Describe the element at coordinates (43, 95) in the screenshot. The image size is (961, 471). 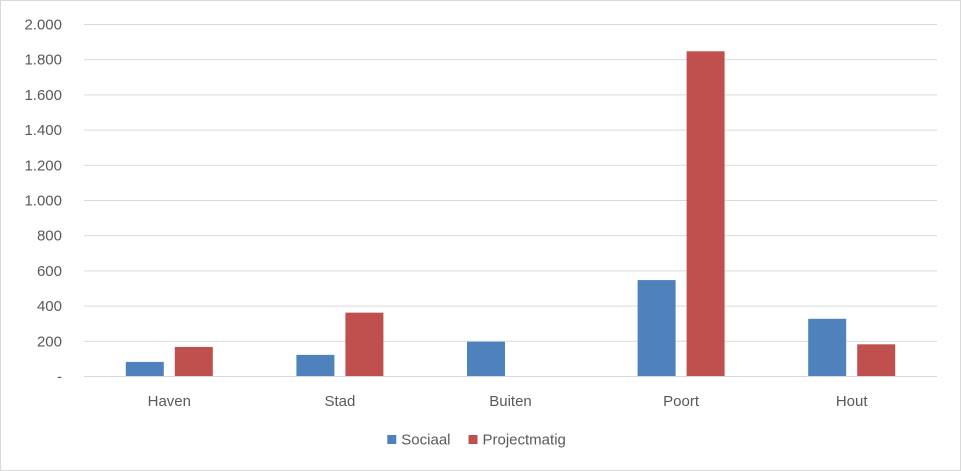
I see `y-tick-label: 1.600` at that location.